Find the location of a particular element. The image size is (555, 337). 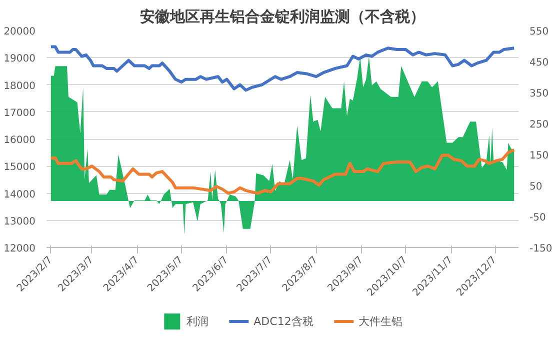

y2-tick-label: -150 is located at coordinates (541, 249).